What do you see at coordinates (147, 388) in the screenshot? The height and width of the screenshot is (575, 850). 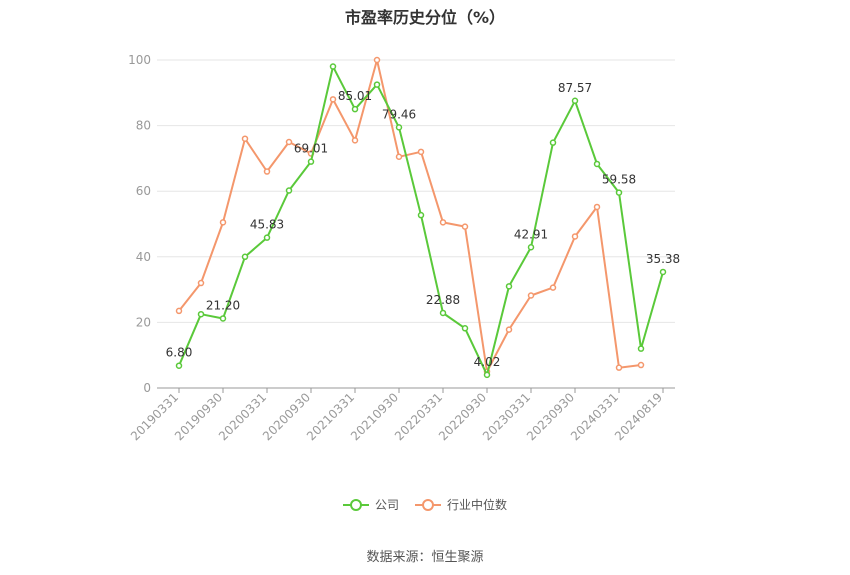 I see `y-tick-label-0: 0` at bounding box center [147, 388].